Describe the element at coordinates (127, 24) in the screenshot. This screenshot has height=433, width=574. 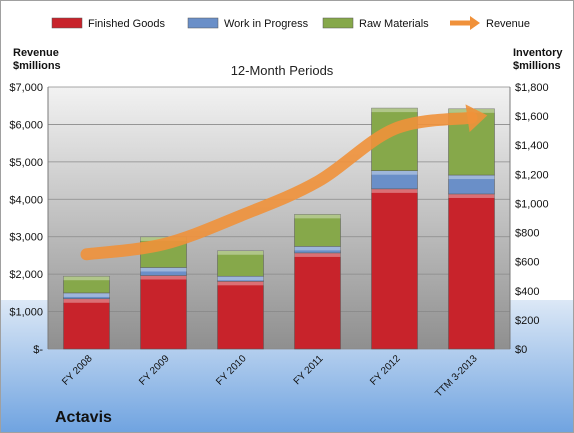
I see `legend-label: Finished Goods` at that location.